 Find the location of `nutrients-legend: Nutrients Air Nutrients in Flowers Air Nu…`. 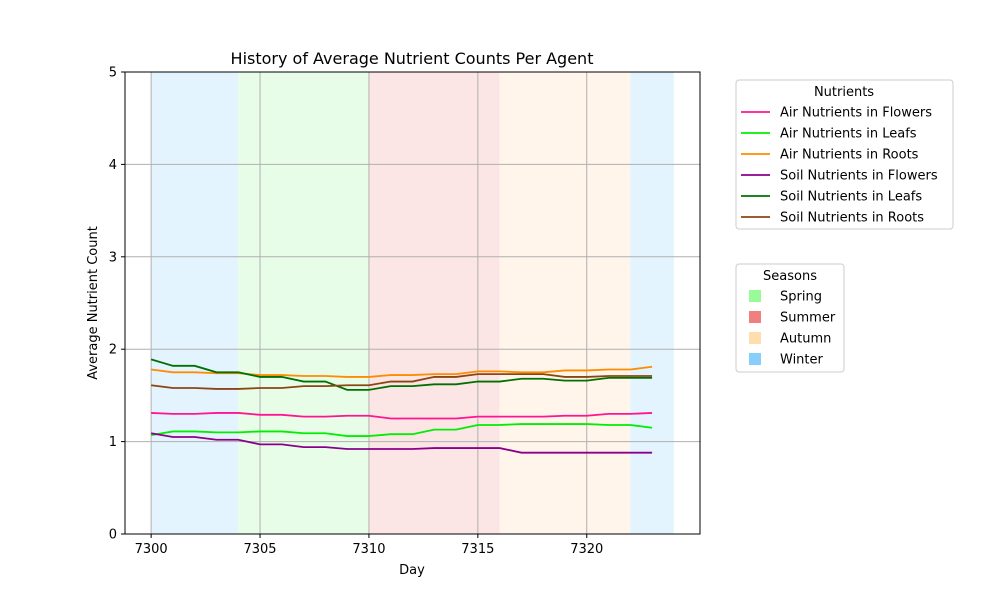

nutrients-legend: Nutrients Air Nutrients in Flowers Air Nu… is located at coordinates (844, 154).